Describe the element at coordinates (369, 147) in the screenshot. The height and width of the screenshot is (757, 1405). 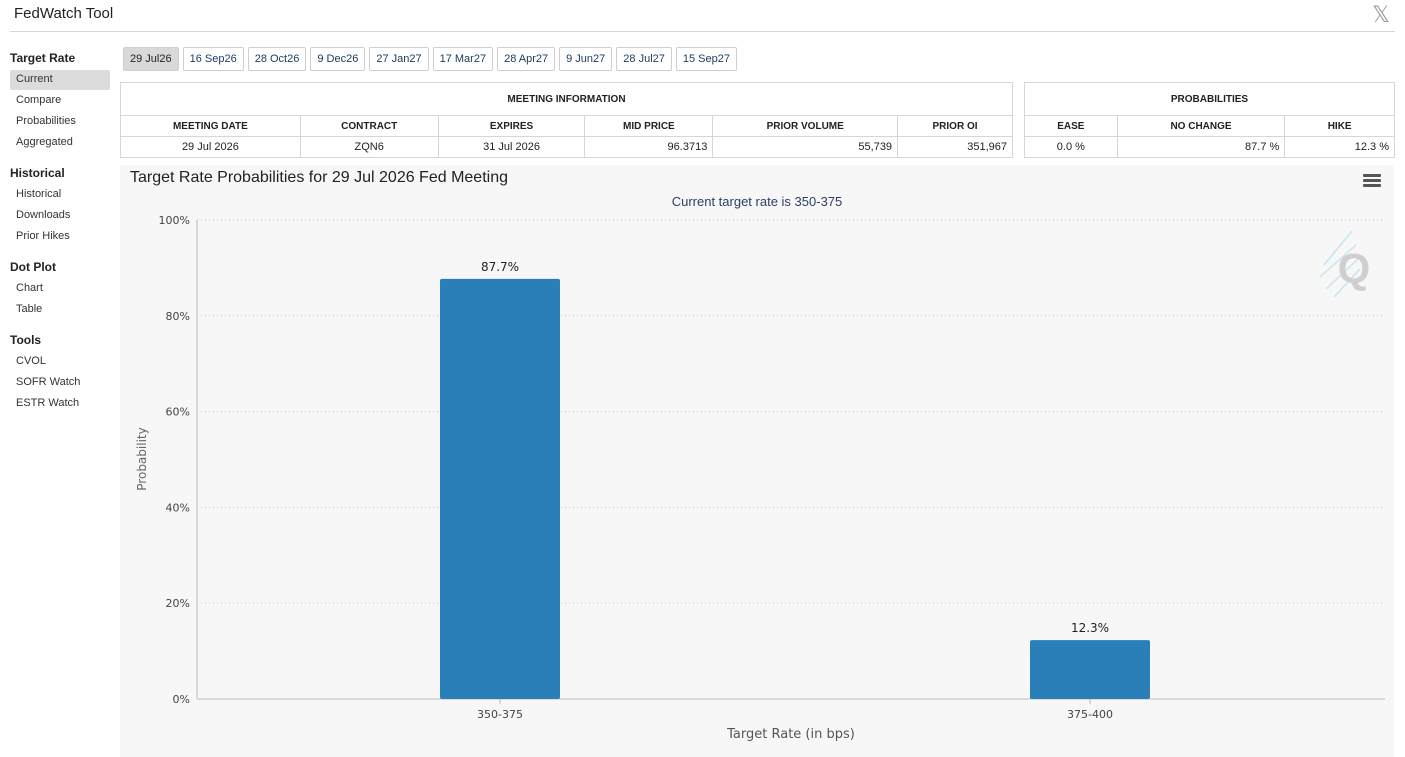
I see `cell-contract: ZQN6` at that location.